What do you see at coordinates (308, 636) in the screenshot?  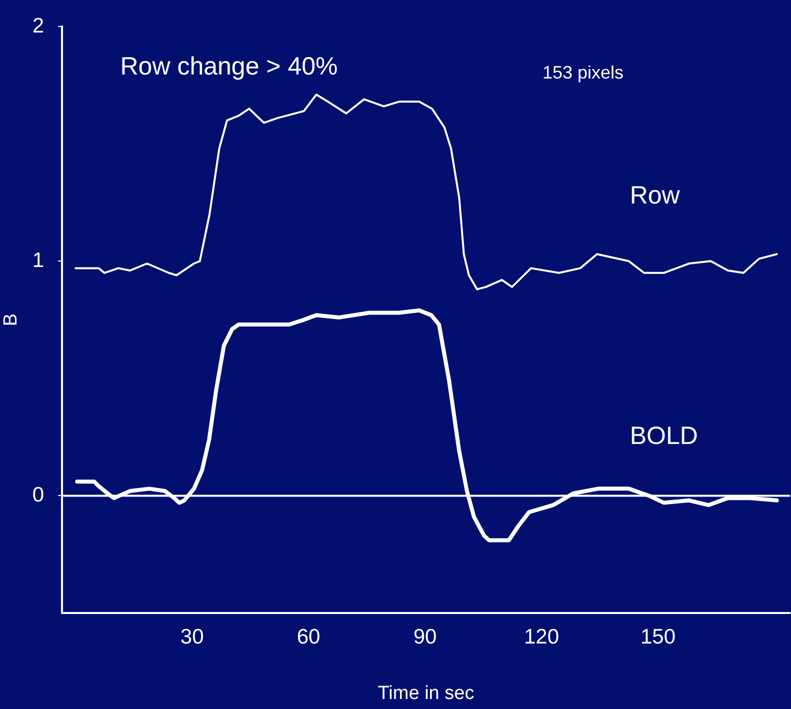 I see `x-tick-label: 60` at bounding box center [308, 636].